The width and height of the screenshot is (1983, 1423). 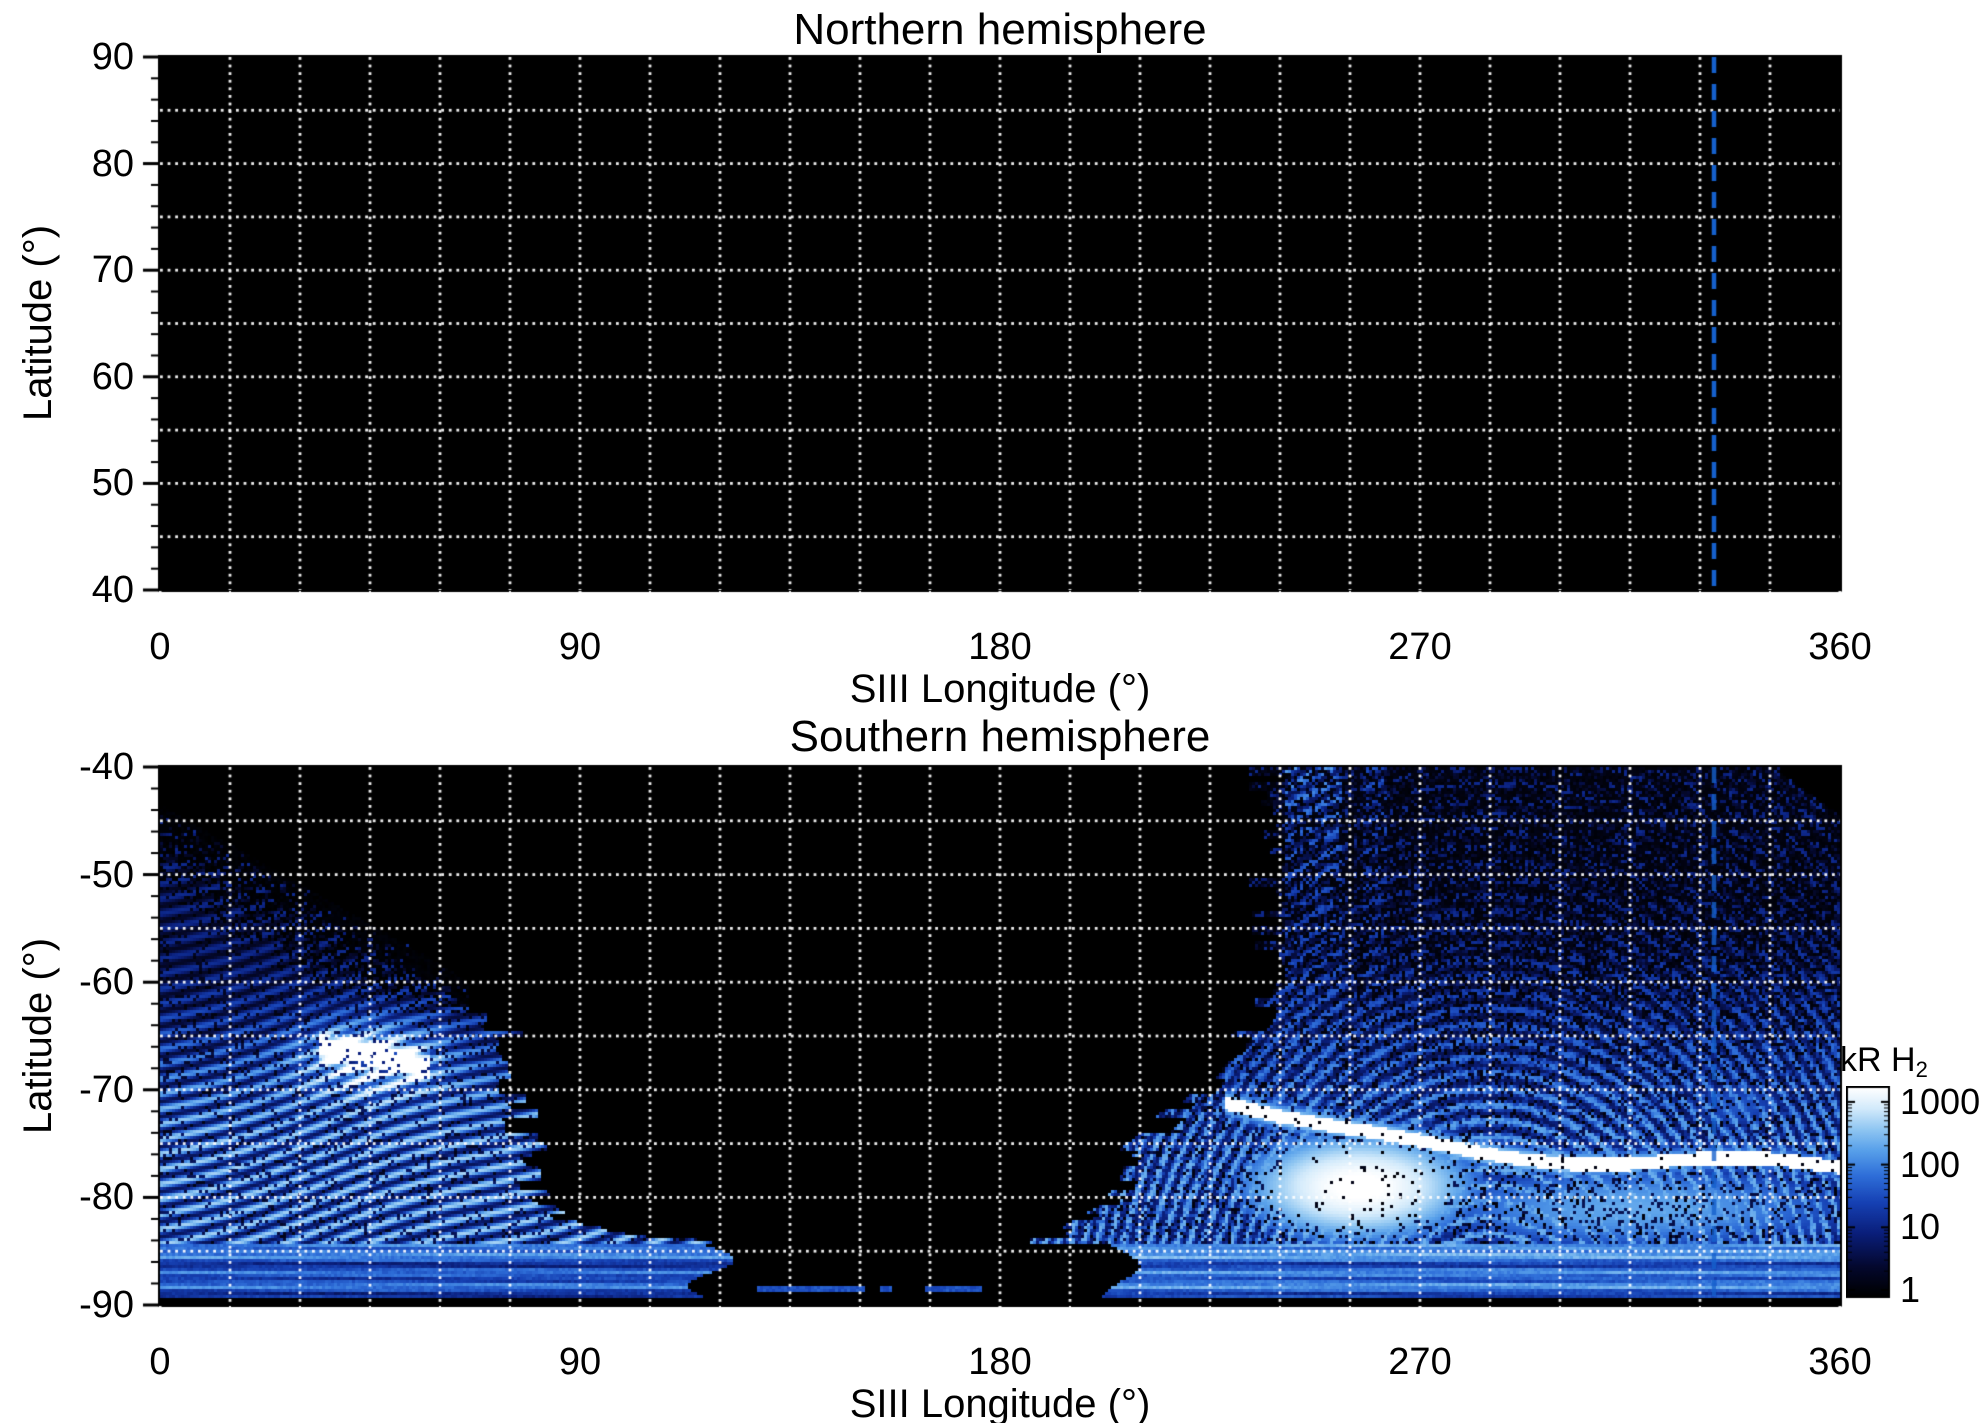 I want to click on north-x-axis-label: SIII Longitude (°), so click(x=1000, y=689).